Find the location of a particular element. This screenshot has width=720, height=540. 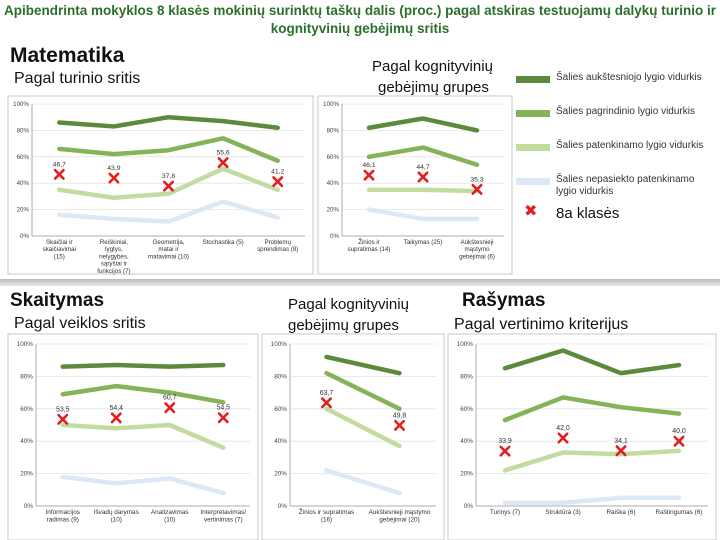

legend-label-aukstesnysis: Šalies aukštesniojo lygio vidurkis is located at coordinates (629, 77).